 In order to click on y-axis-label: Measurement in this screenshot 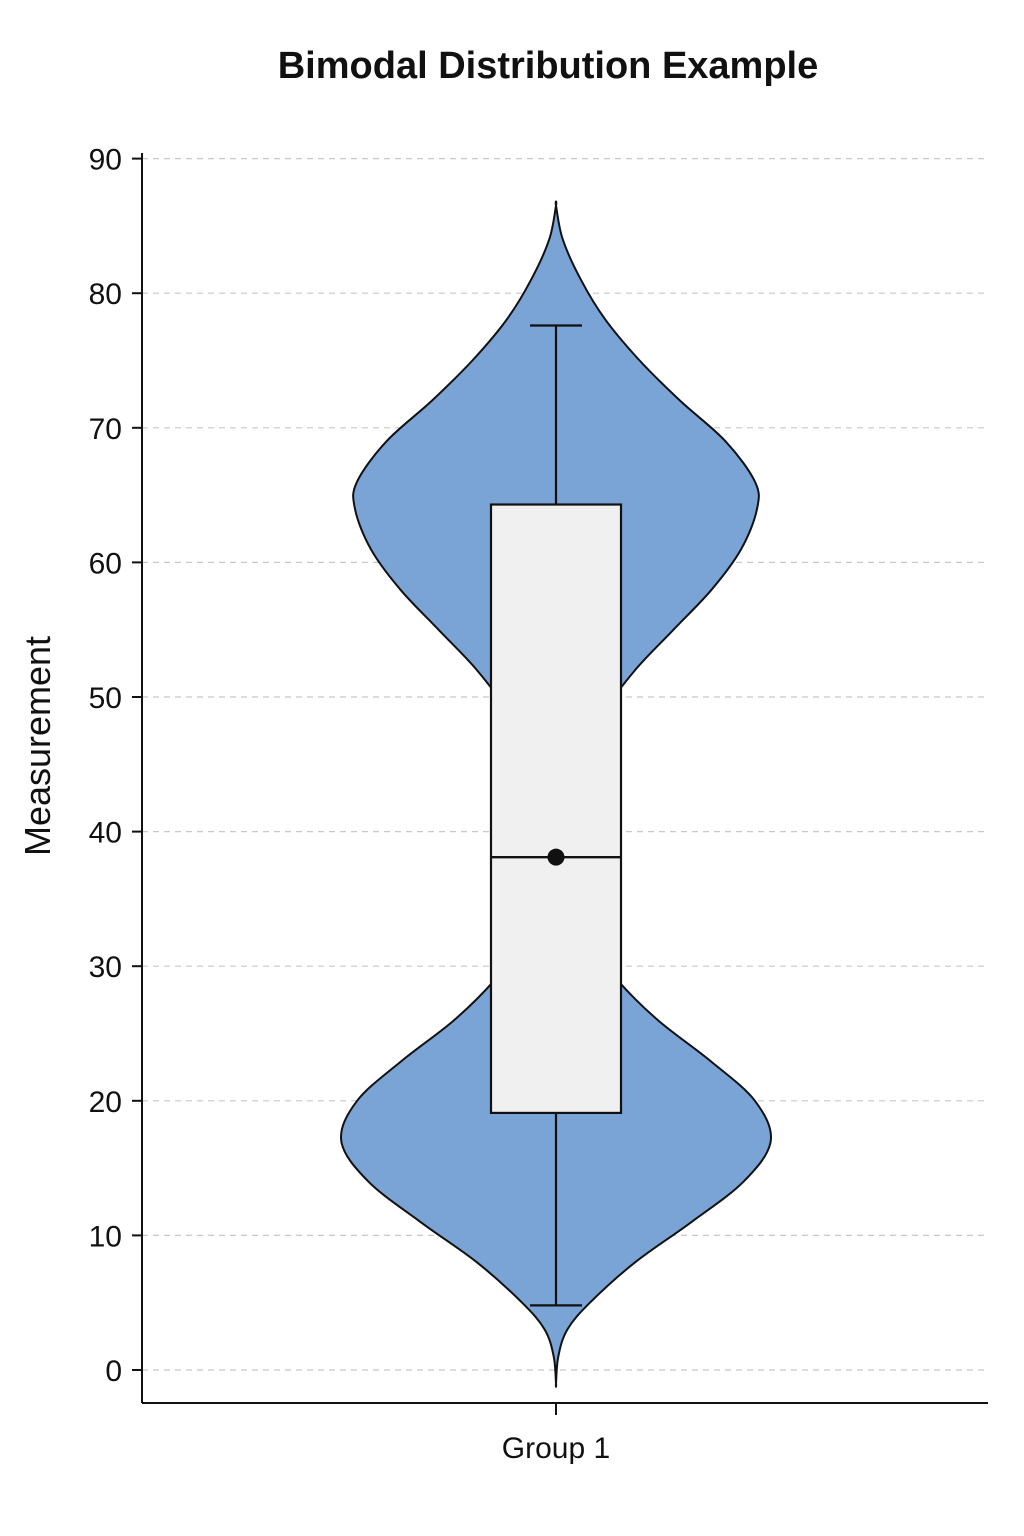, I will do `click(37, 746)`.